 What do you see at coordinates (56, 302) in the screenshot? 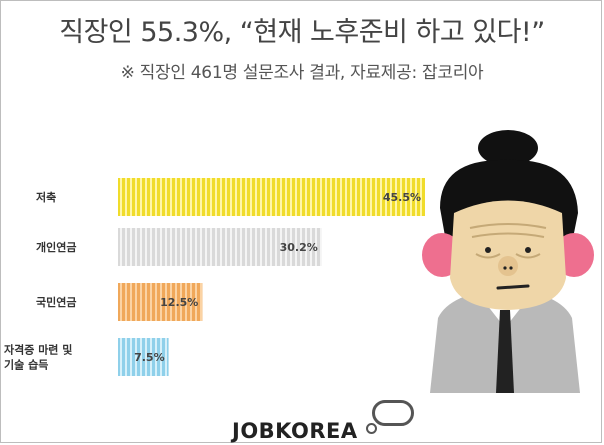
I see `category-label: 국민연금` at bounding box center [56, 302].